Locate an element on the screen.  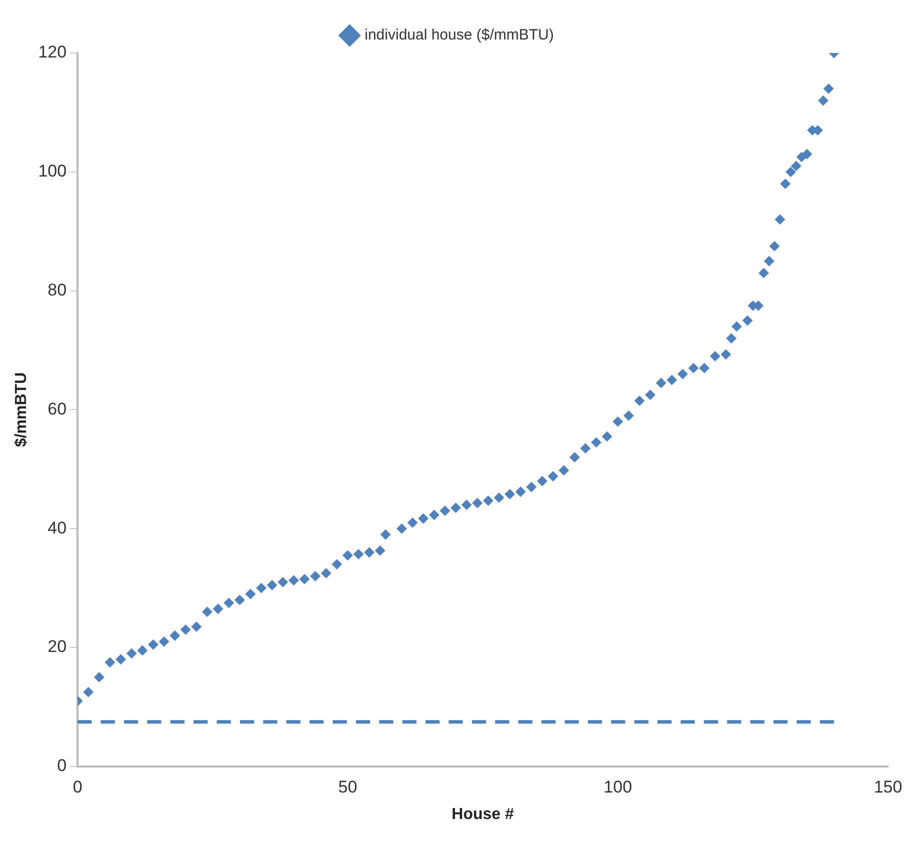
x-tick-label: 50 is located at coordinates (348, 786).